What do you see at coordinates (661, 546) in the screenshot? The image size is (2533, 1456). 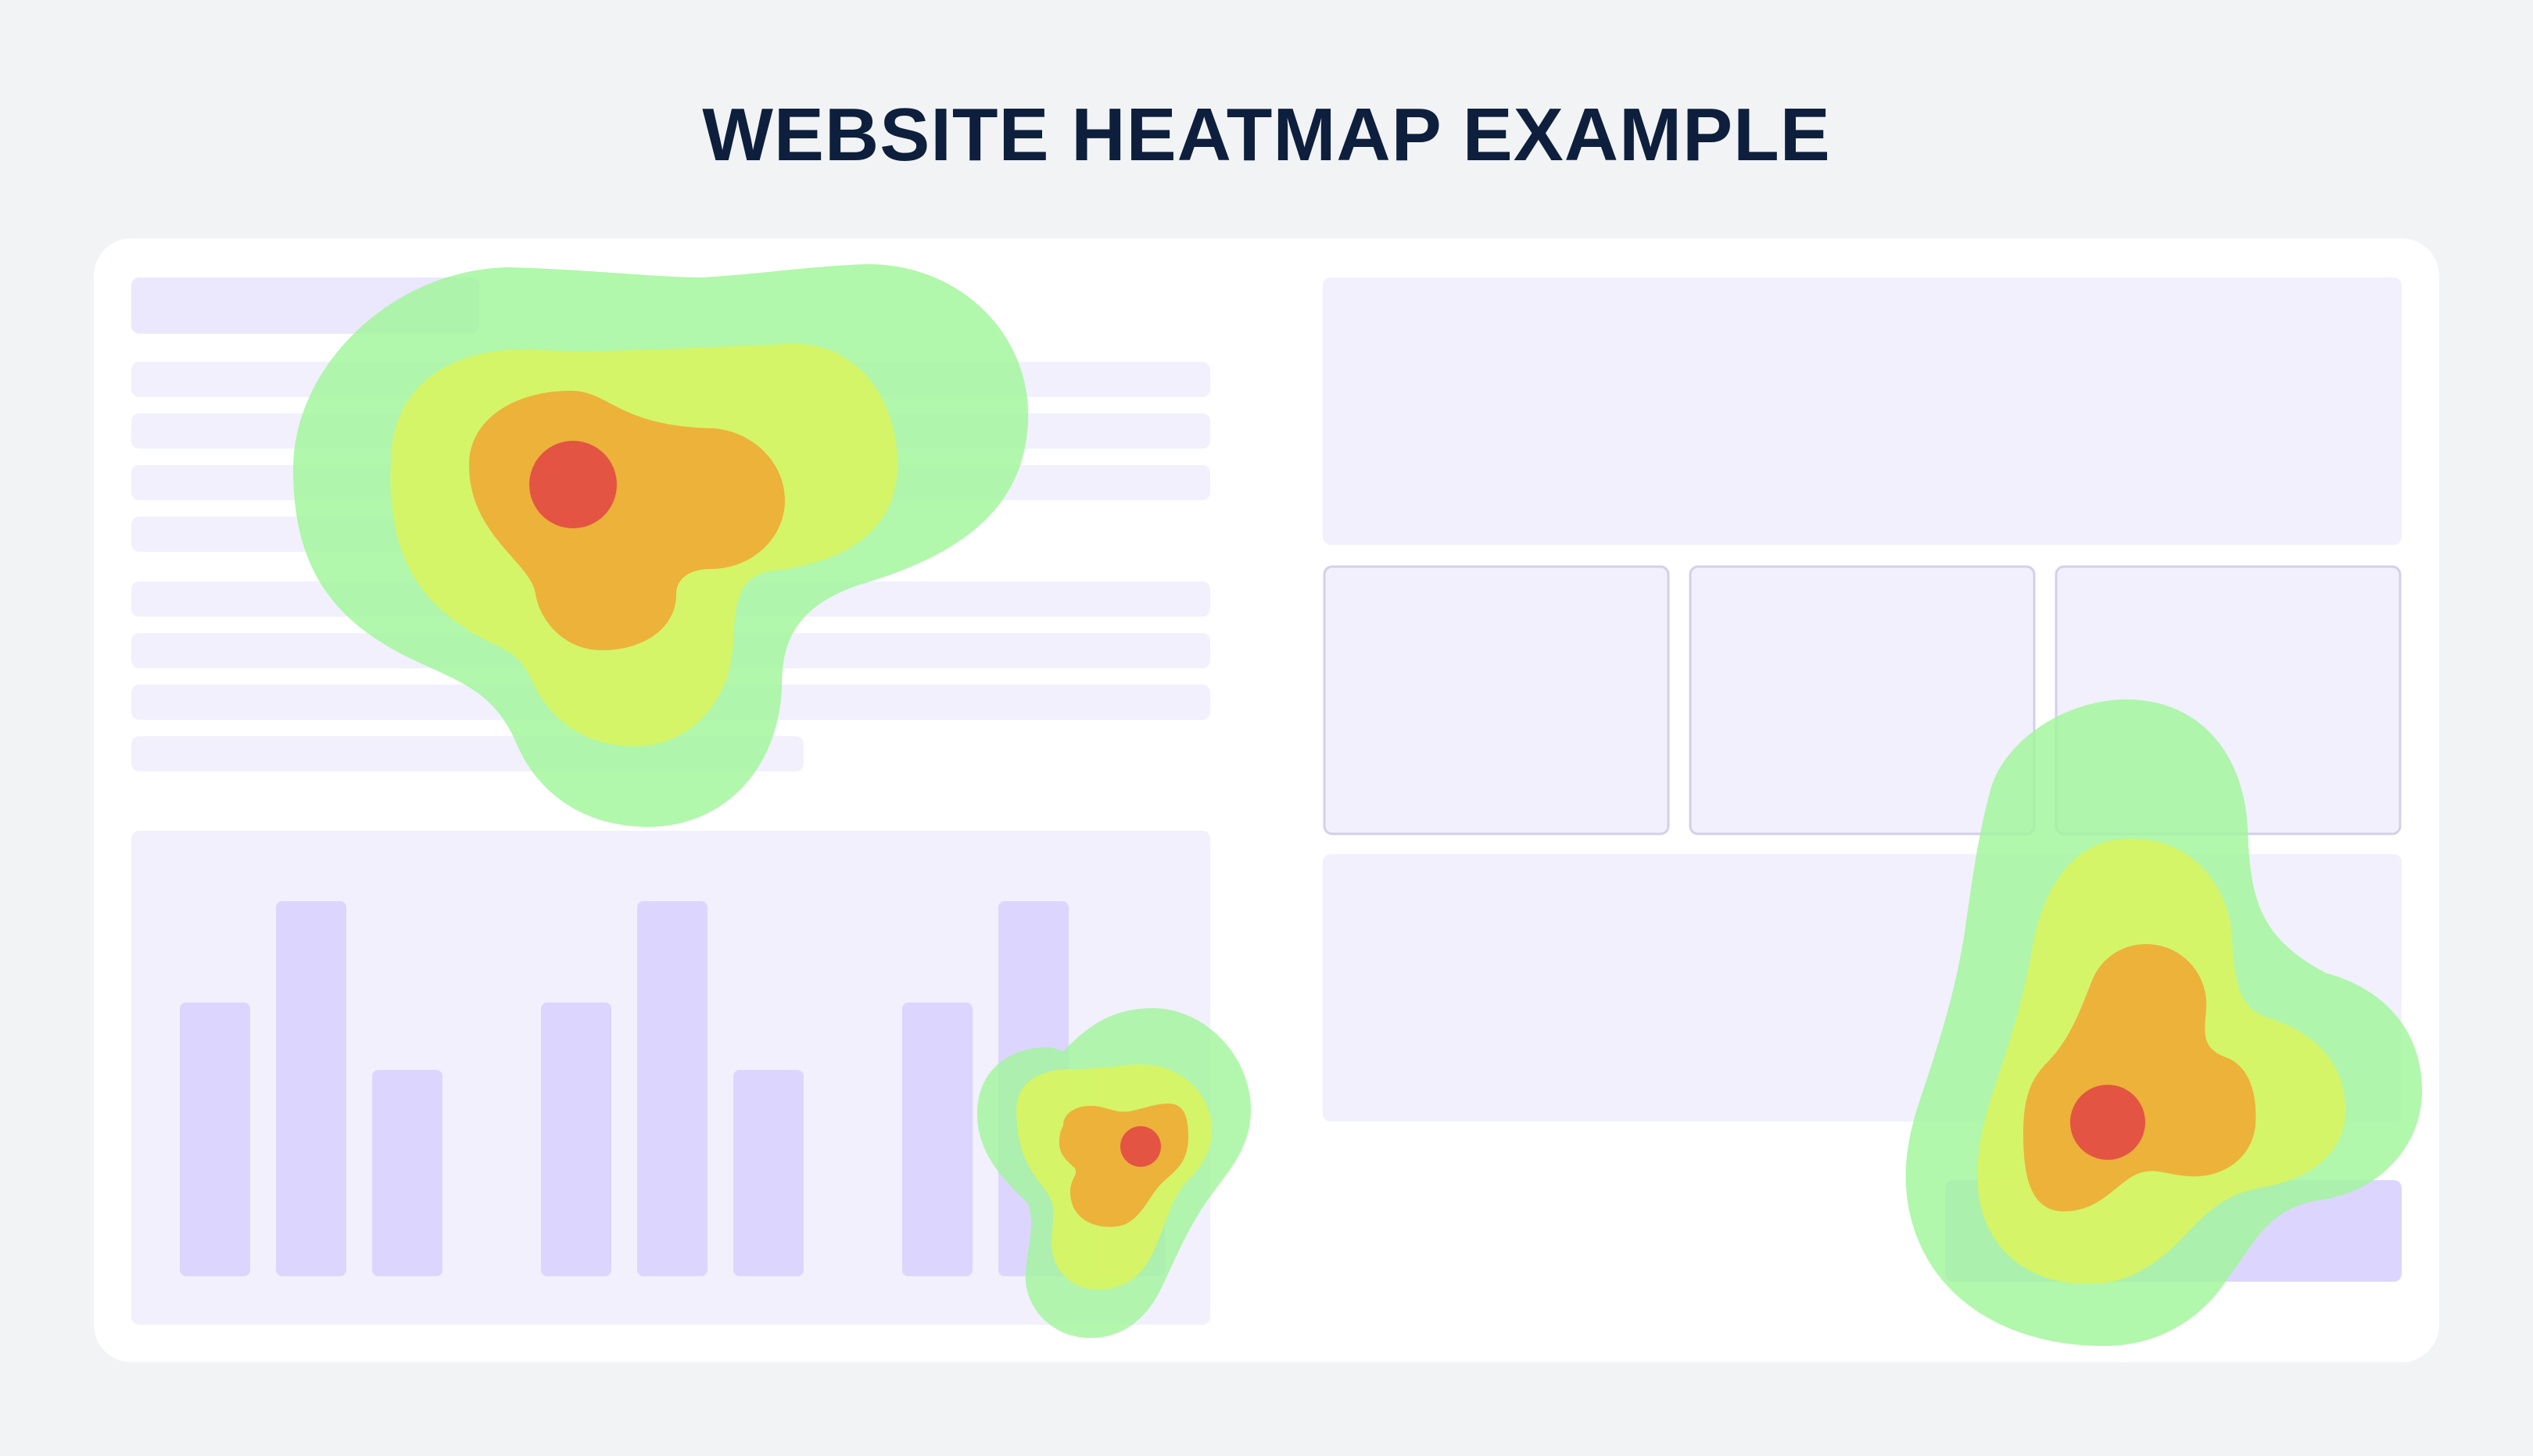 I see `text-block-hotspot` at bounding box center [661, 546].